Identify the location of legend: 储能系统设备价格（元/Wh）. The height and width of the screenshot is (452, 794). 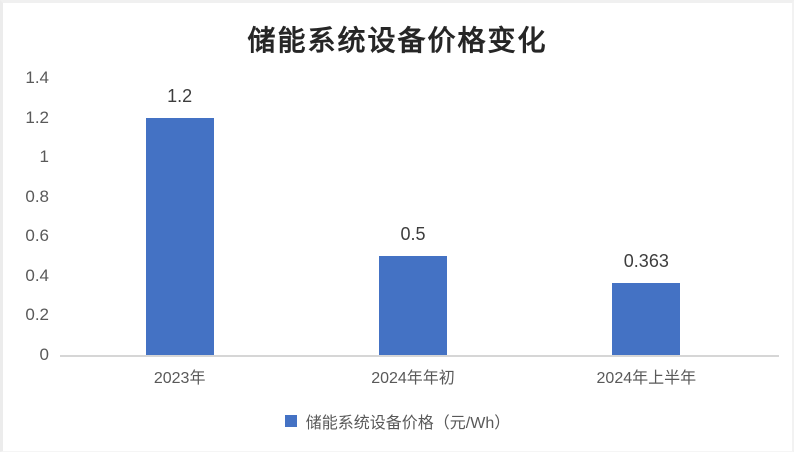
(397, 421).